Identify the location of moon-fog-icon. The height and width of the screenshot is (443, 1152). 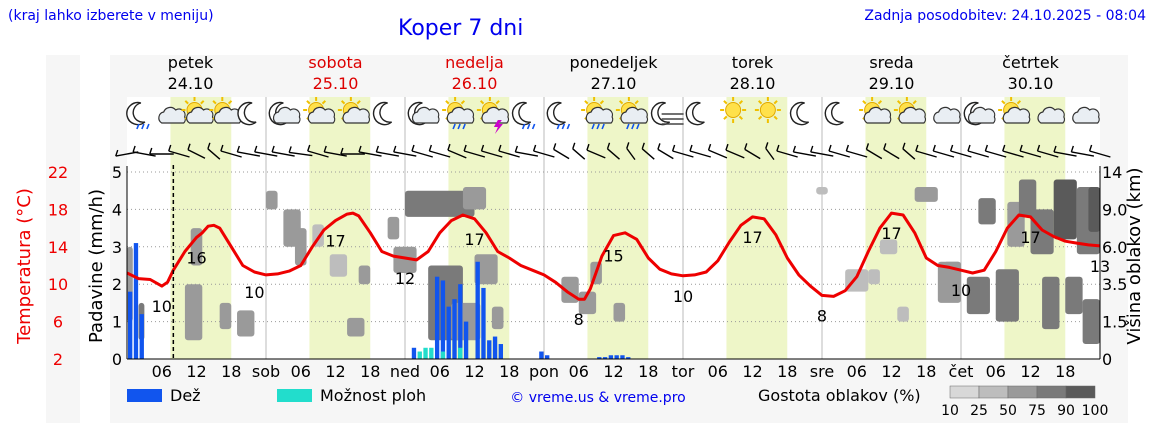
(667, 113).